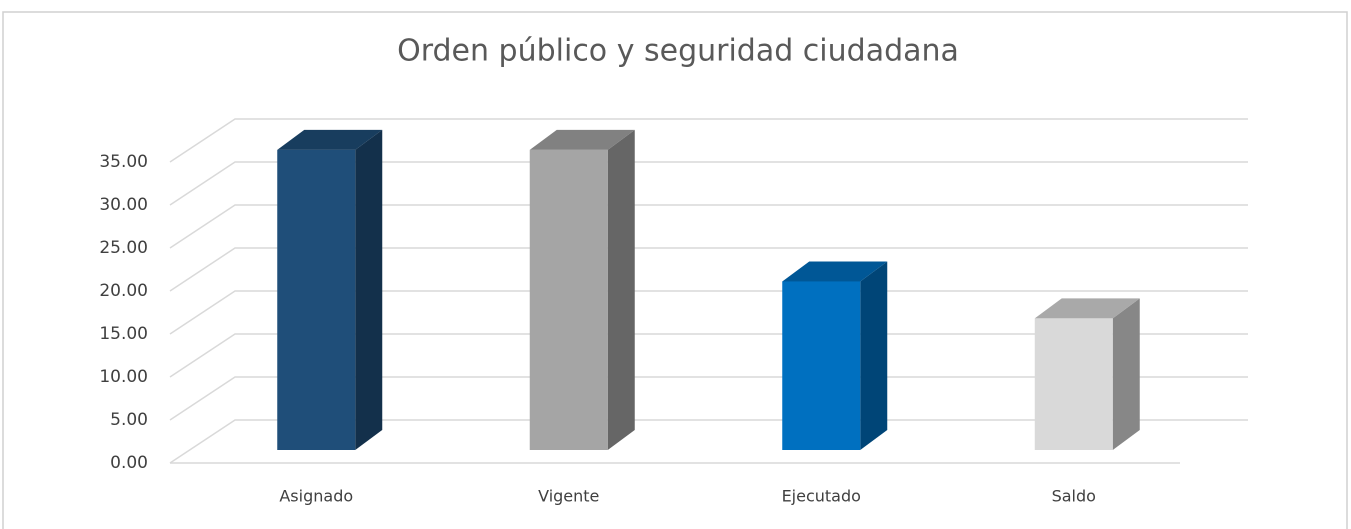 This screenshot has height=529, width=1351. I want to click on x-tick-label: Ejecutado, so click(821, 496).